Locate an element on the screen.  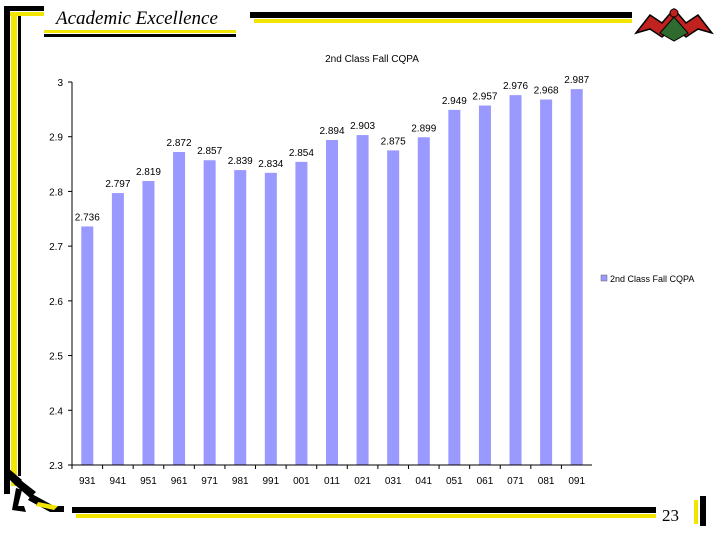
data-label: 2.957 is located at coordinates (484, 97).